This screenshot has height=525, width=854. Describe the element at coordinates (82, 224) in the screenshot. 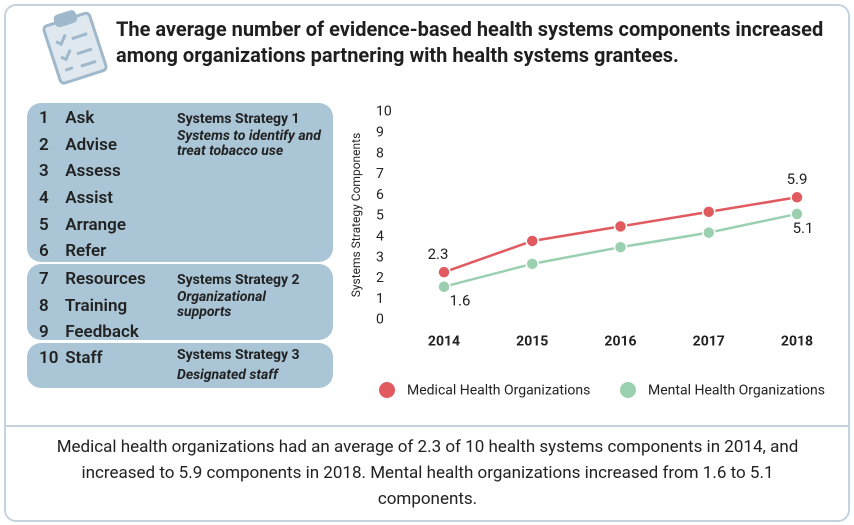

I see `item: 5 Arrange` at that location.